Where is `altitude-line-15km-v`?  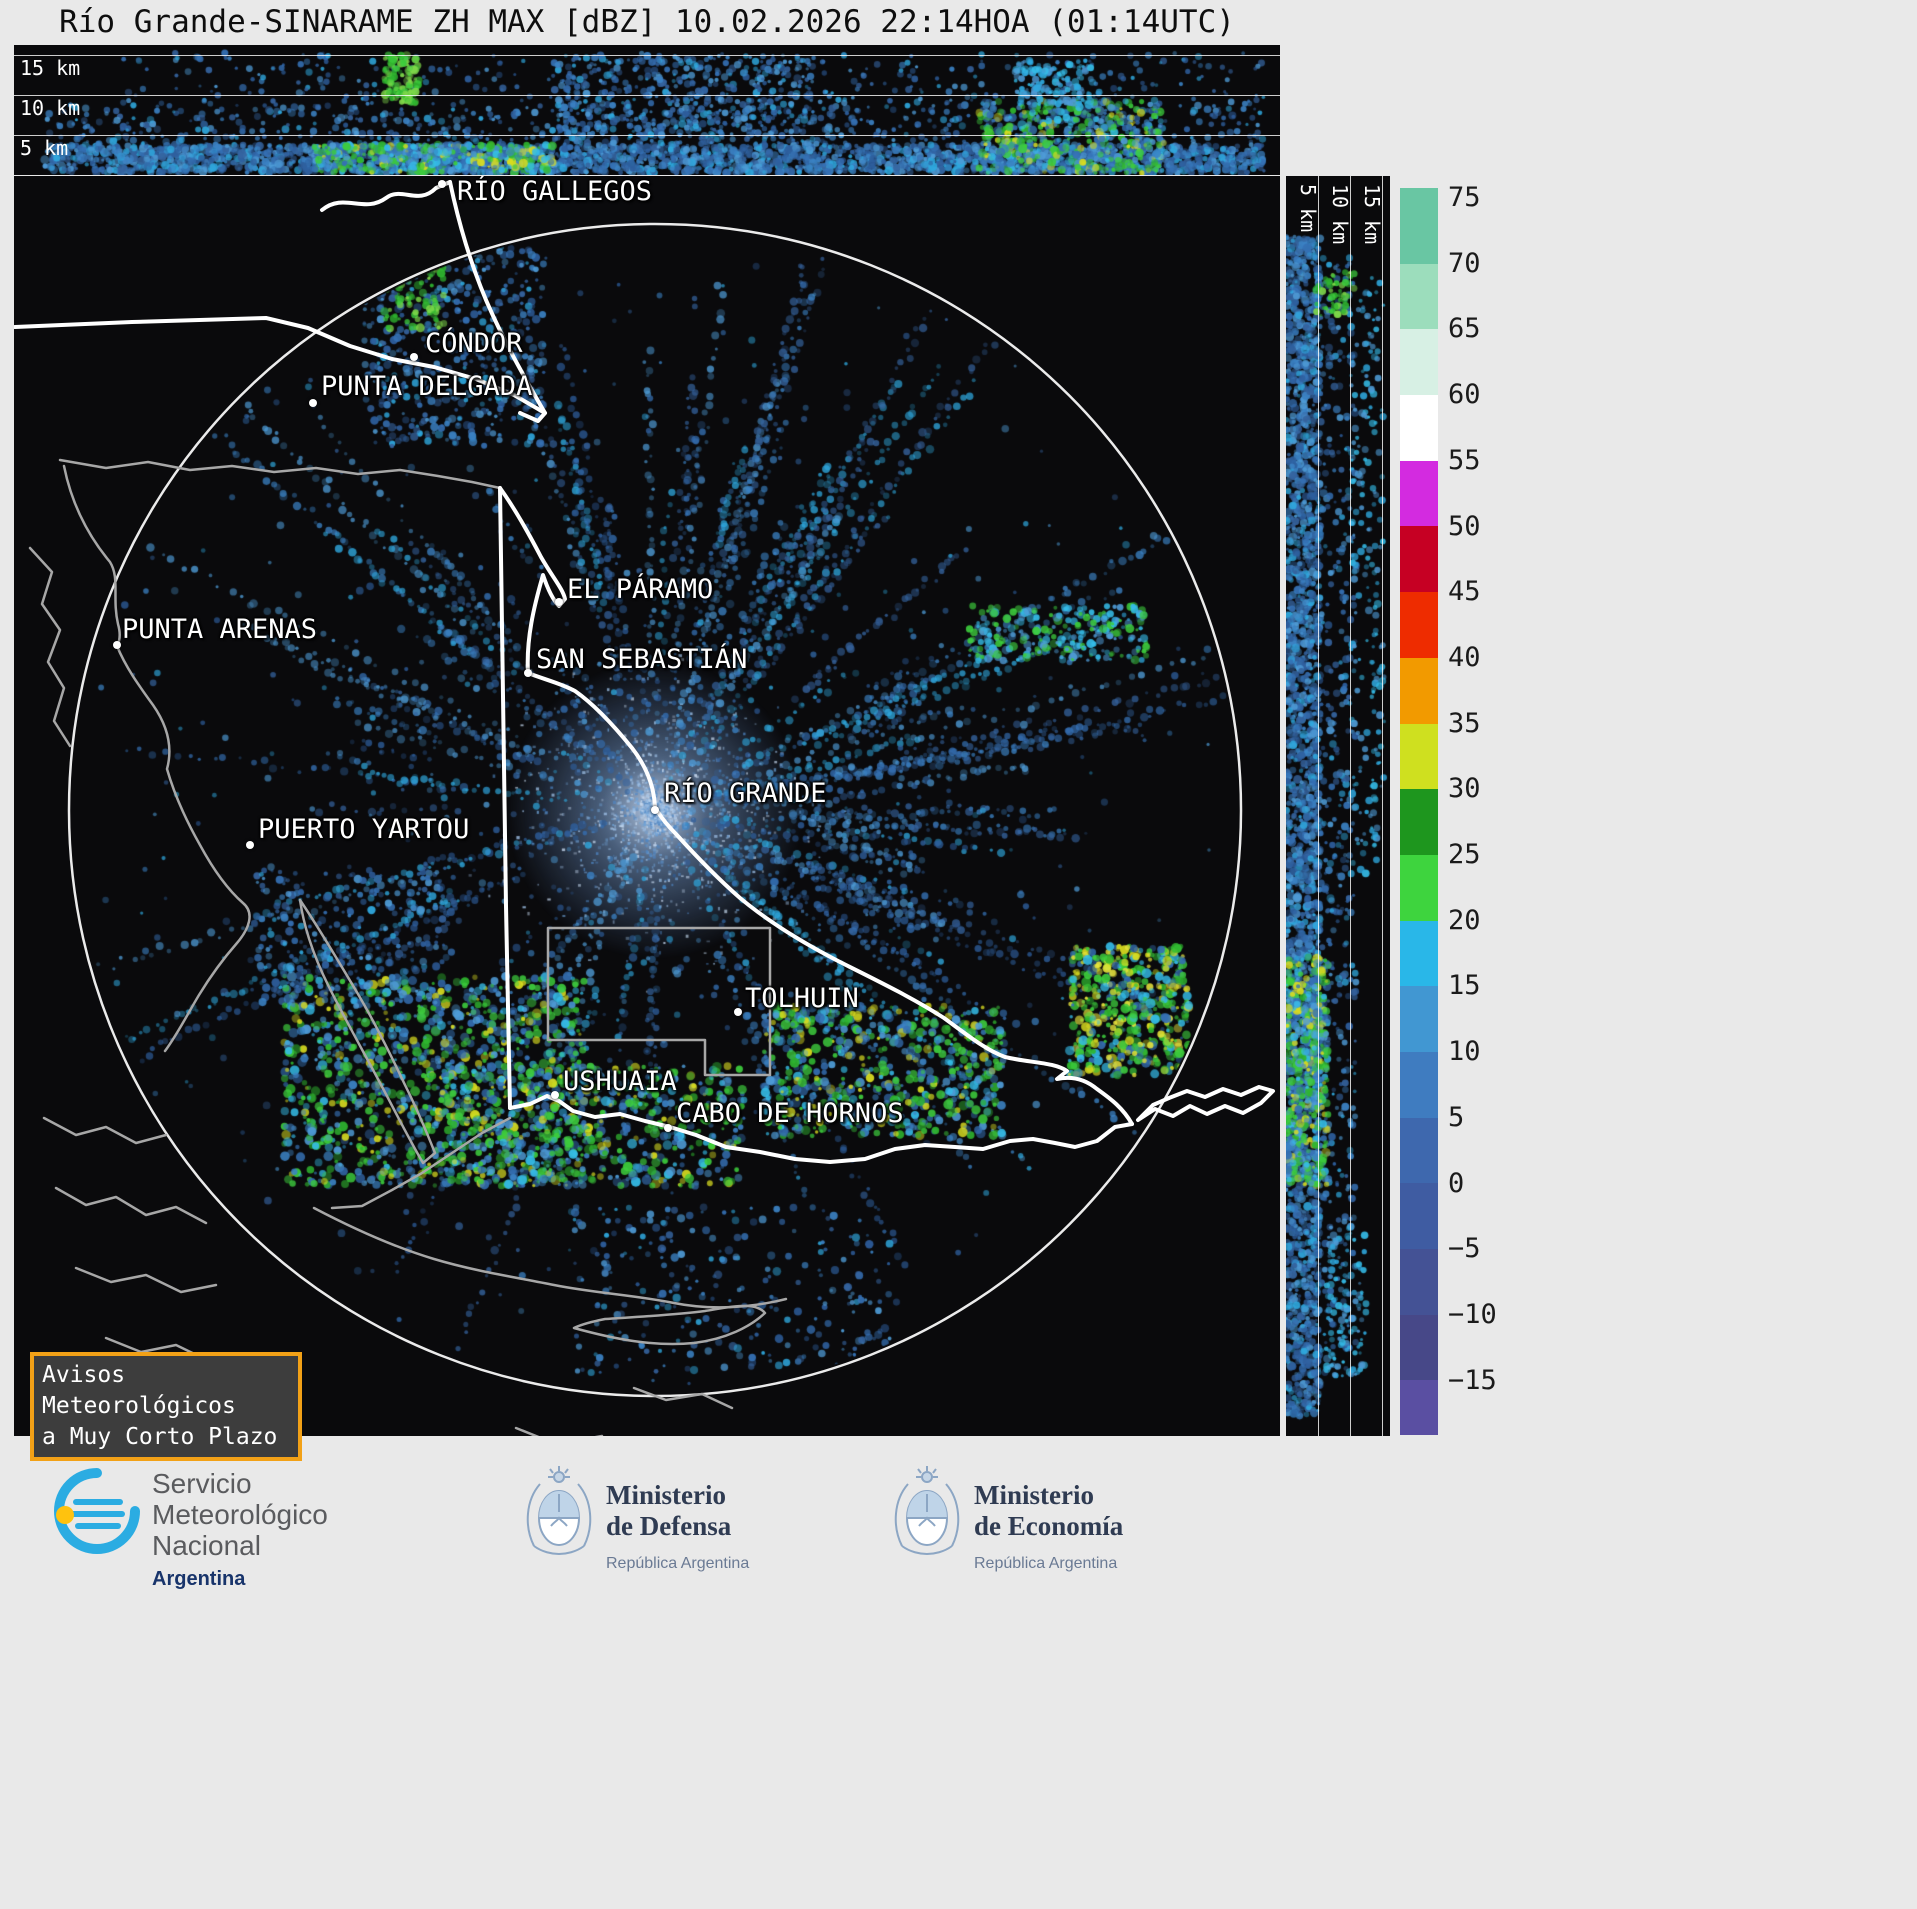 altitude-line-15km-v is located at coordinates (1382, 806).